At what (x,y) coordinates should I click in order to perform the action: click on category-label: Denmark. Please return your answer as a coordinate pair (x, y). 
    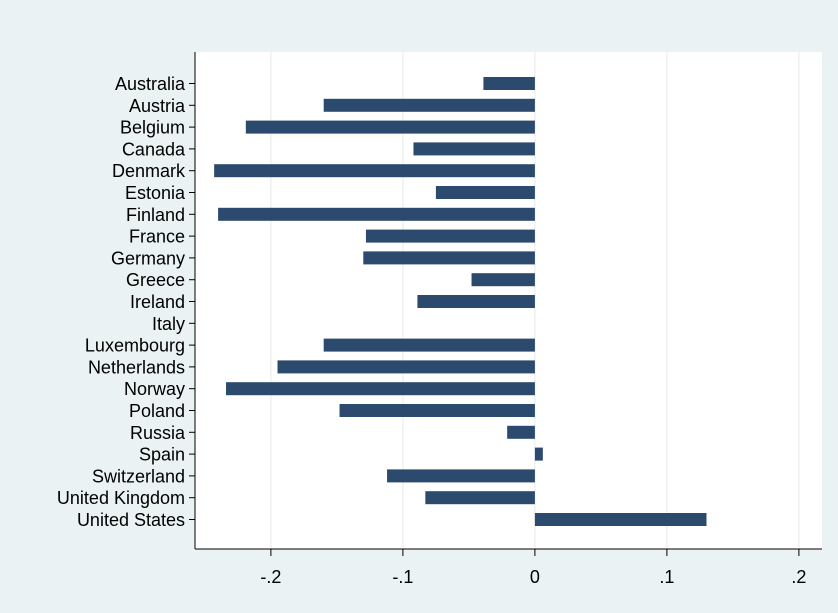
    Looking at the image, I should click on (149, 171).